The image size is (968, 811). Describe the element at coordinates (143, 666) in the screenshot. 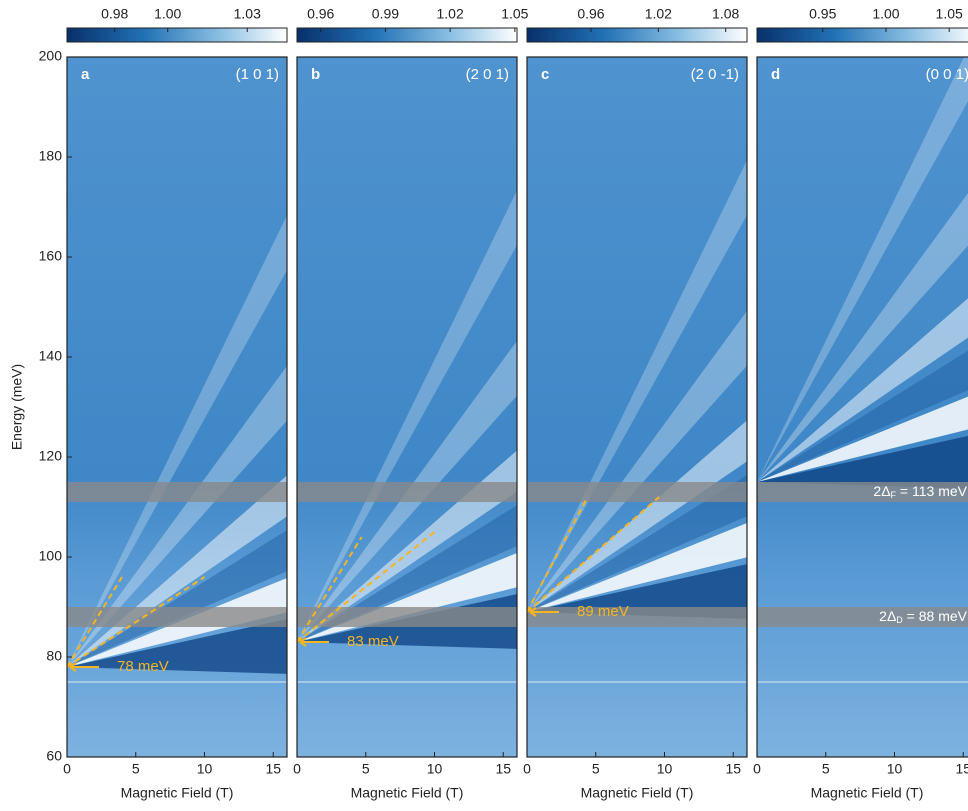

I see `annotation: 78 meV` at that location.